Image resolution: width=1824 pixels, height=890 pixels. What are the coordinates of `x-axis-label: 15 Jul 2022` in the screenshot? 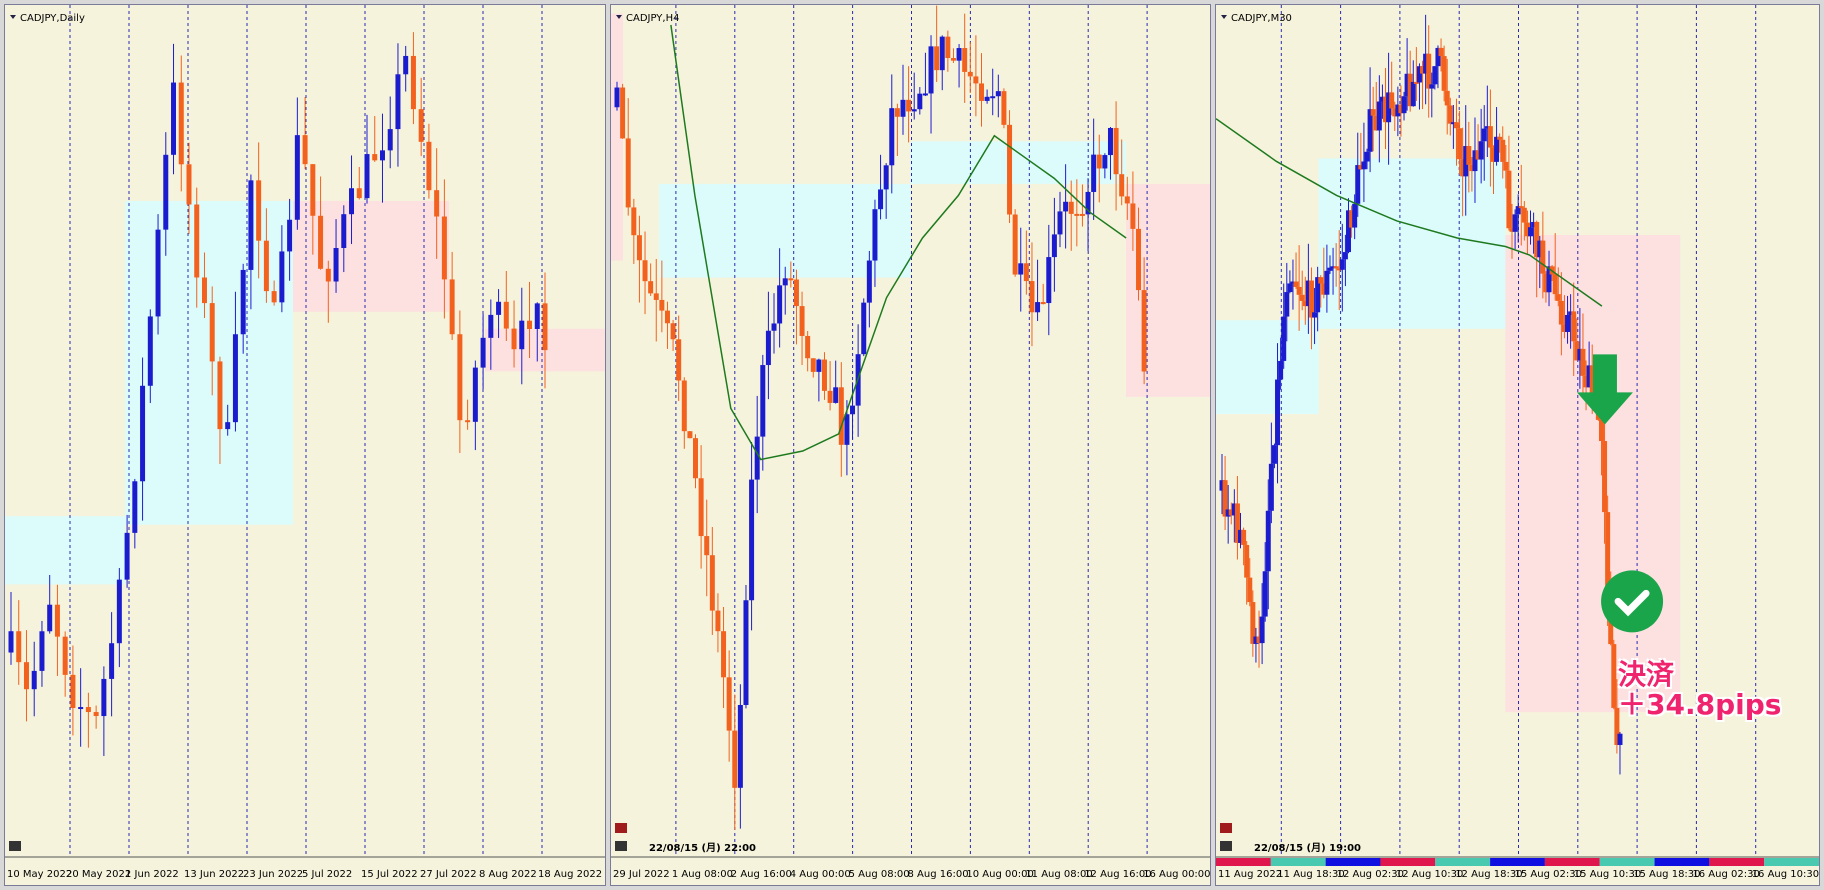 It's located at (389, 874).